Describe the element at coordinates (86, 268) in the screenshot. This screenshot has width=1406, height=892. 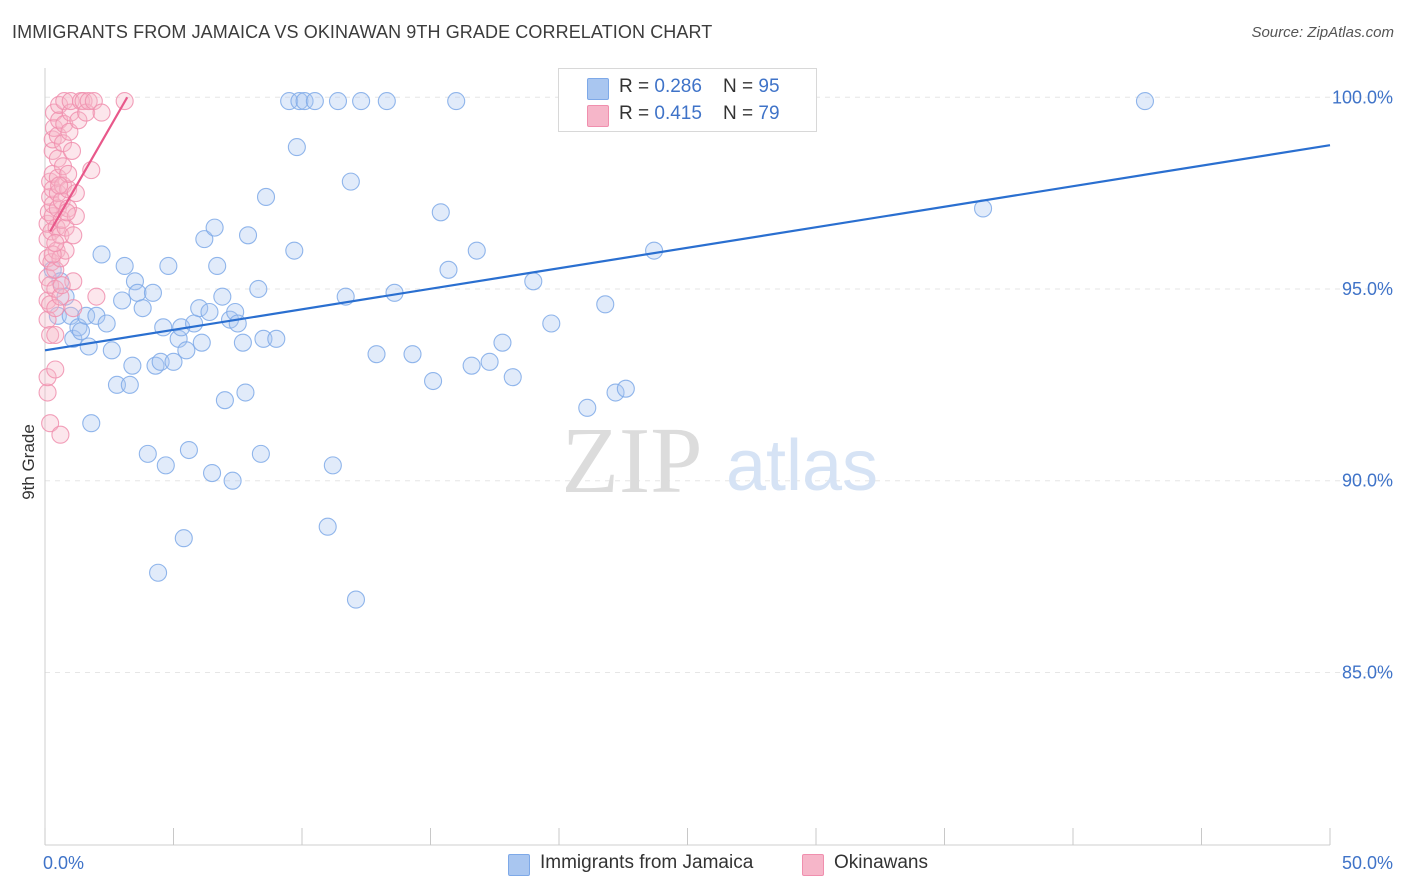
I see `series-okinawans-points` at that location.